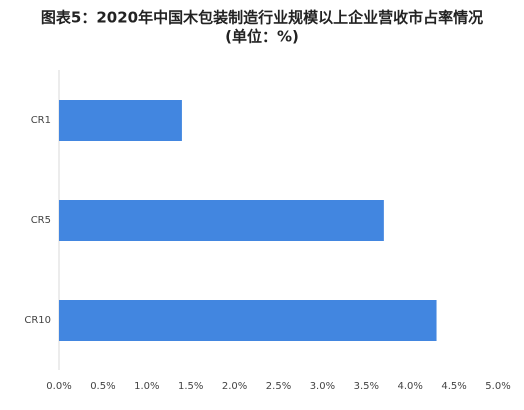 Image resolution: width=524 pixels, height=410 pixels. What do you see at coordinates (234, 386) in the screenshot?
I see `x-tick-label: 2.0%` at bounding box center [234, 386].